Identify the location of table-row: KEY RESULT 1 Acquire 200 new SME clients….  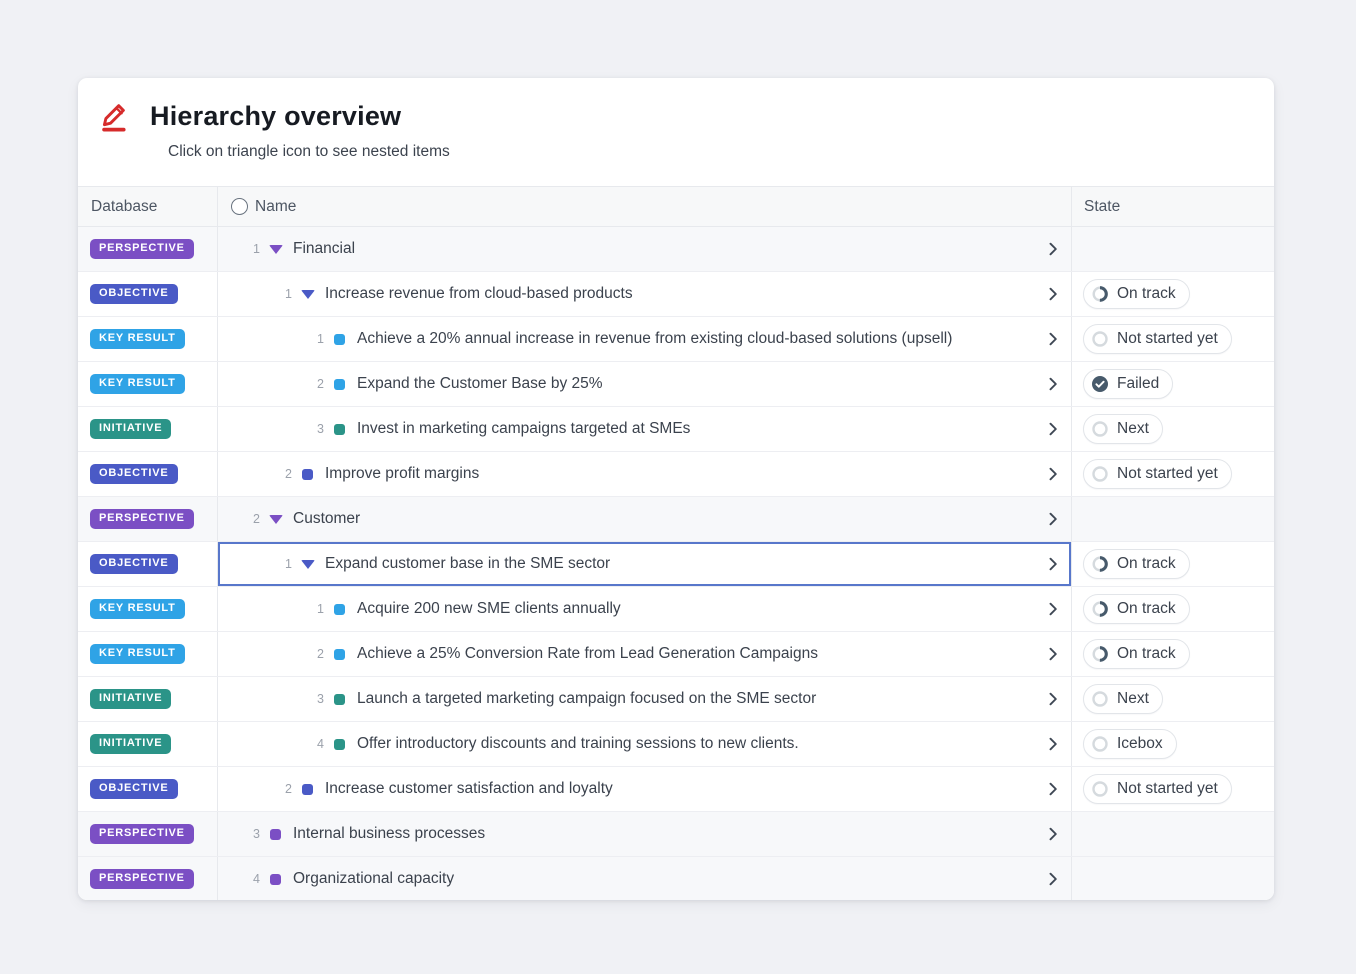
(676, 609).